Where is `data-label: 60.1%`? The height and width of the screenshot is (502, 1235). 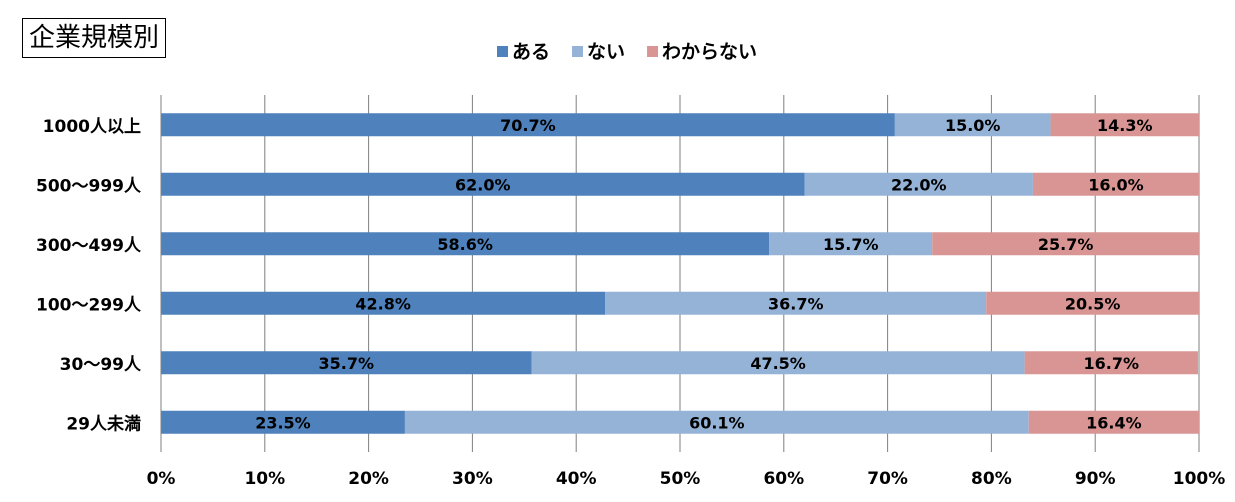 data-label: 60.1% is located at coordinates (717, 422).